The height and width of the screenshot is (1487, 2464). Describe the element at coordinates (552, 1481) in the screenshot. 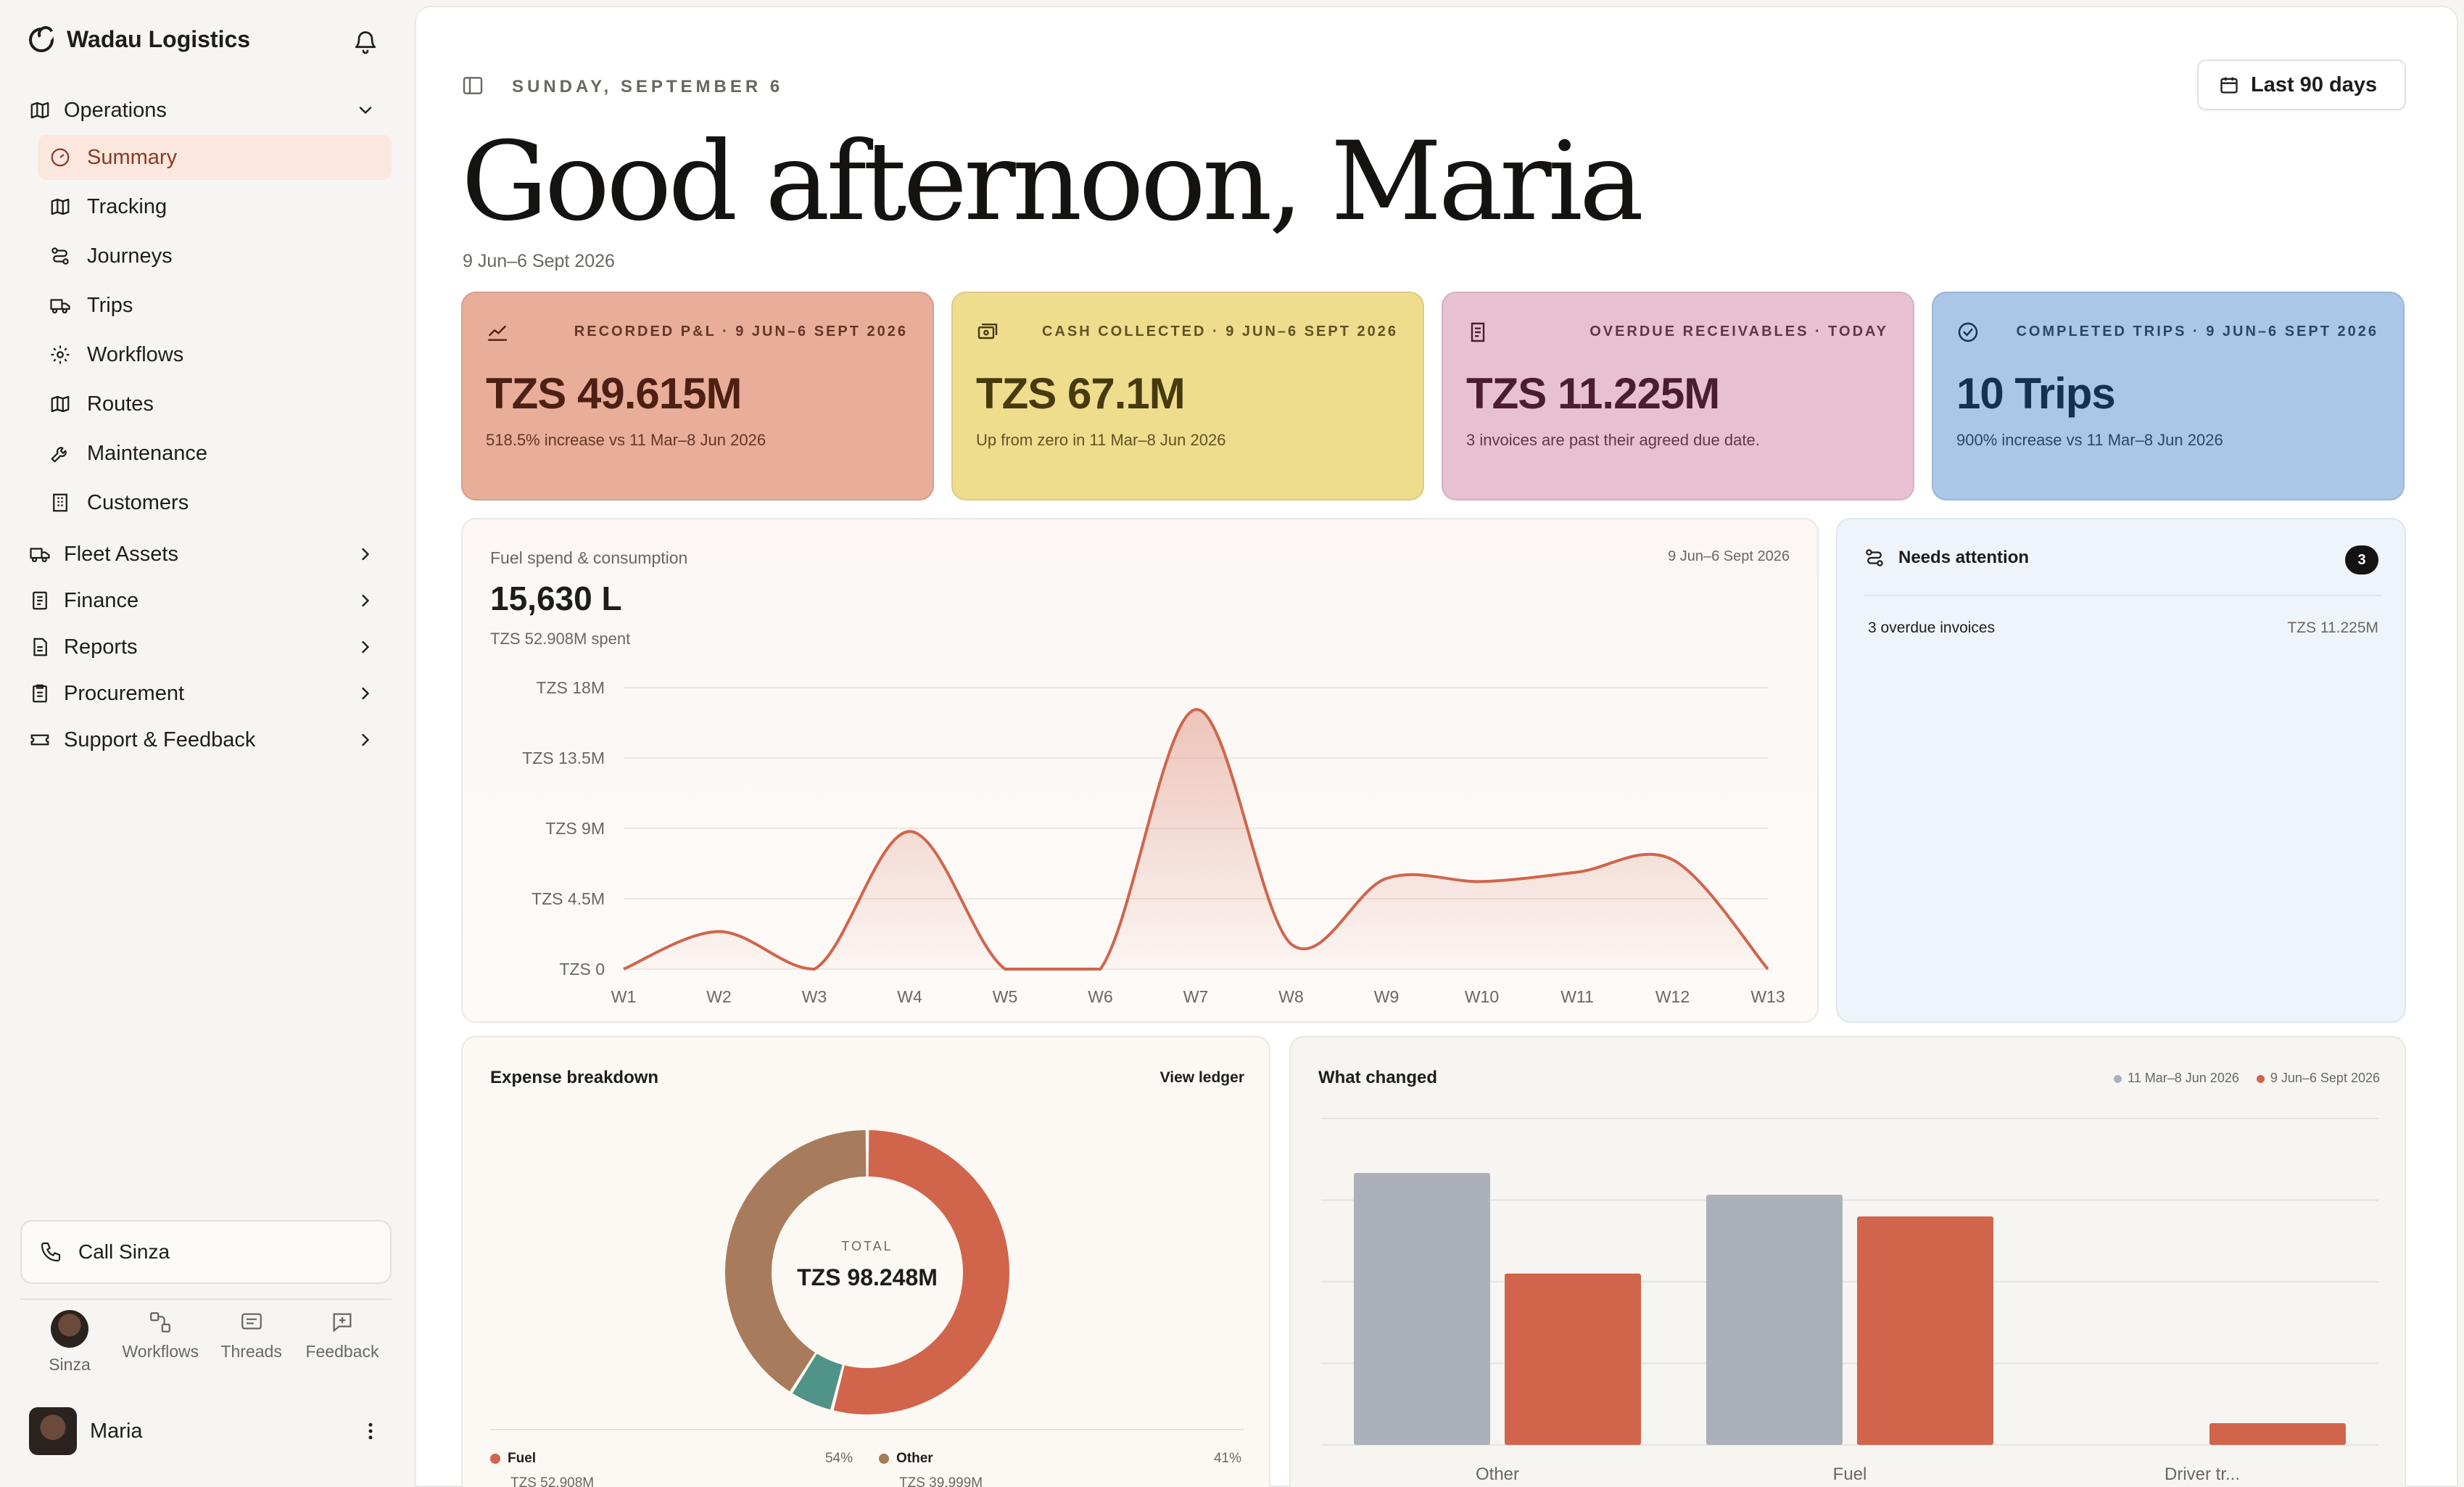

I see `legend-amount: TZS 52.908M` at that location.